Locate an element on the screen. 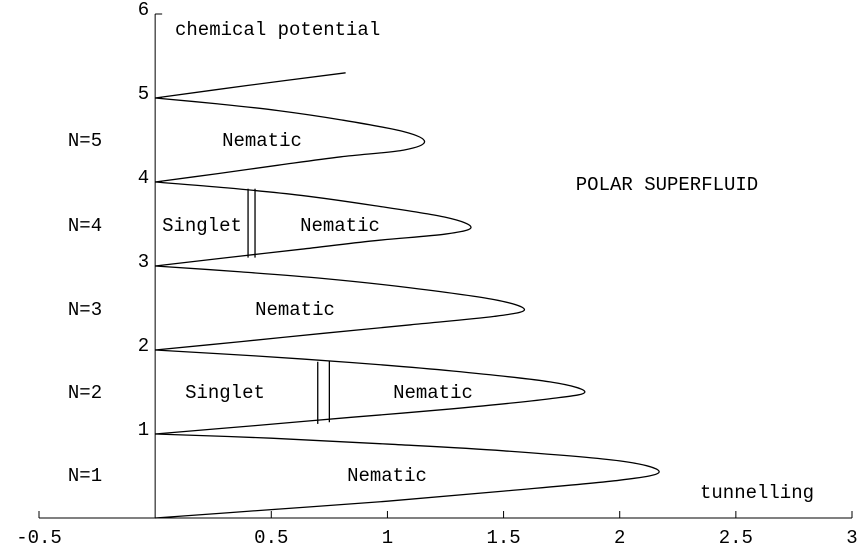 The image size is (858, 550). annotation: N=1 is located at coordinates (85, 476).